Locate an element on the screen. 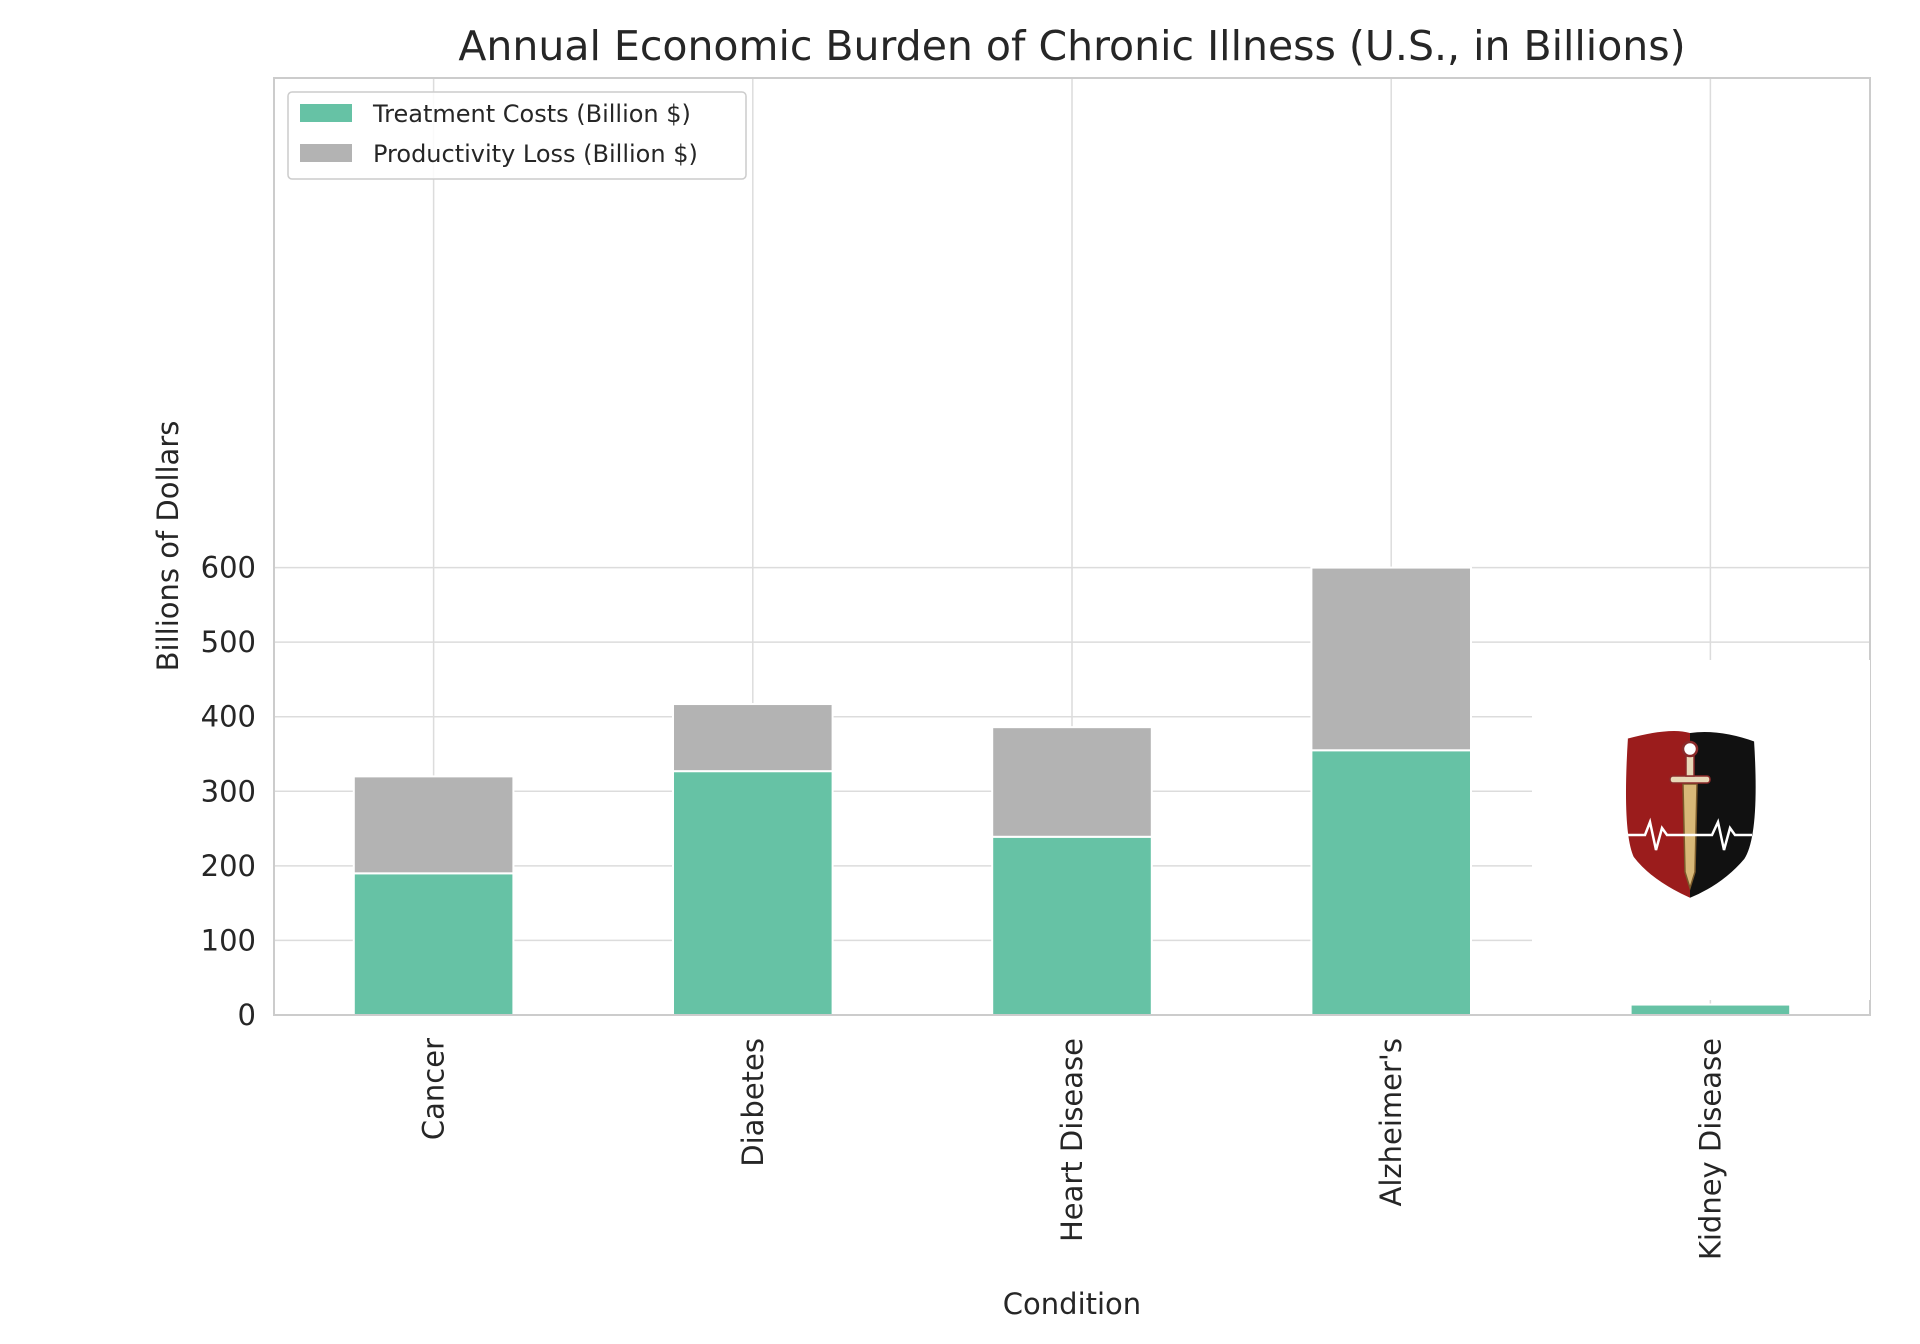 The width and height of the screenshot is (1920, 1344). shield-outline is located at coordinates (1691, 815).